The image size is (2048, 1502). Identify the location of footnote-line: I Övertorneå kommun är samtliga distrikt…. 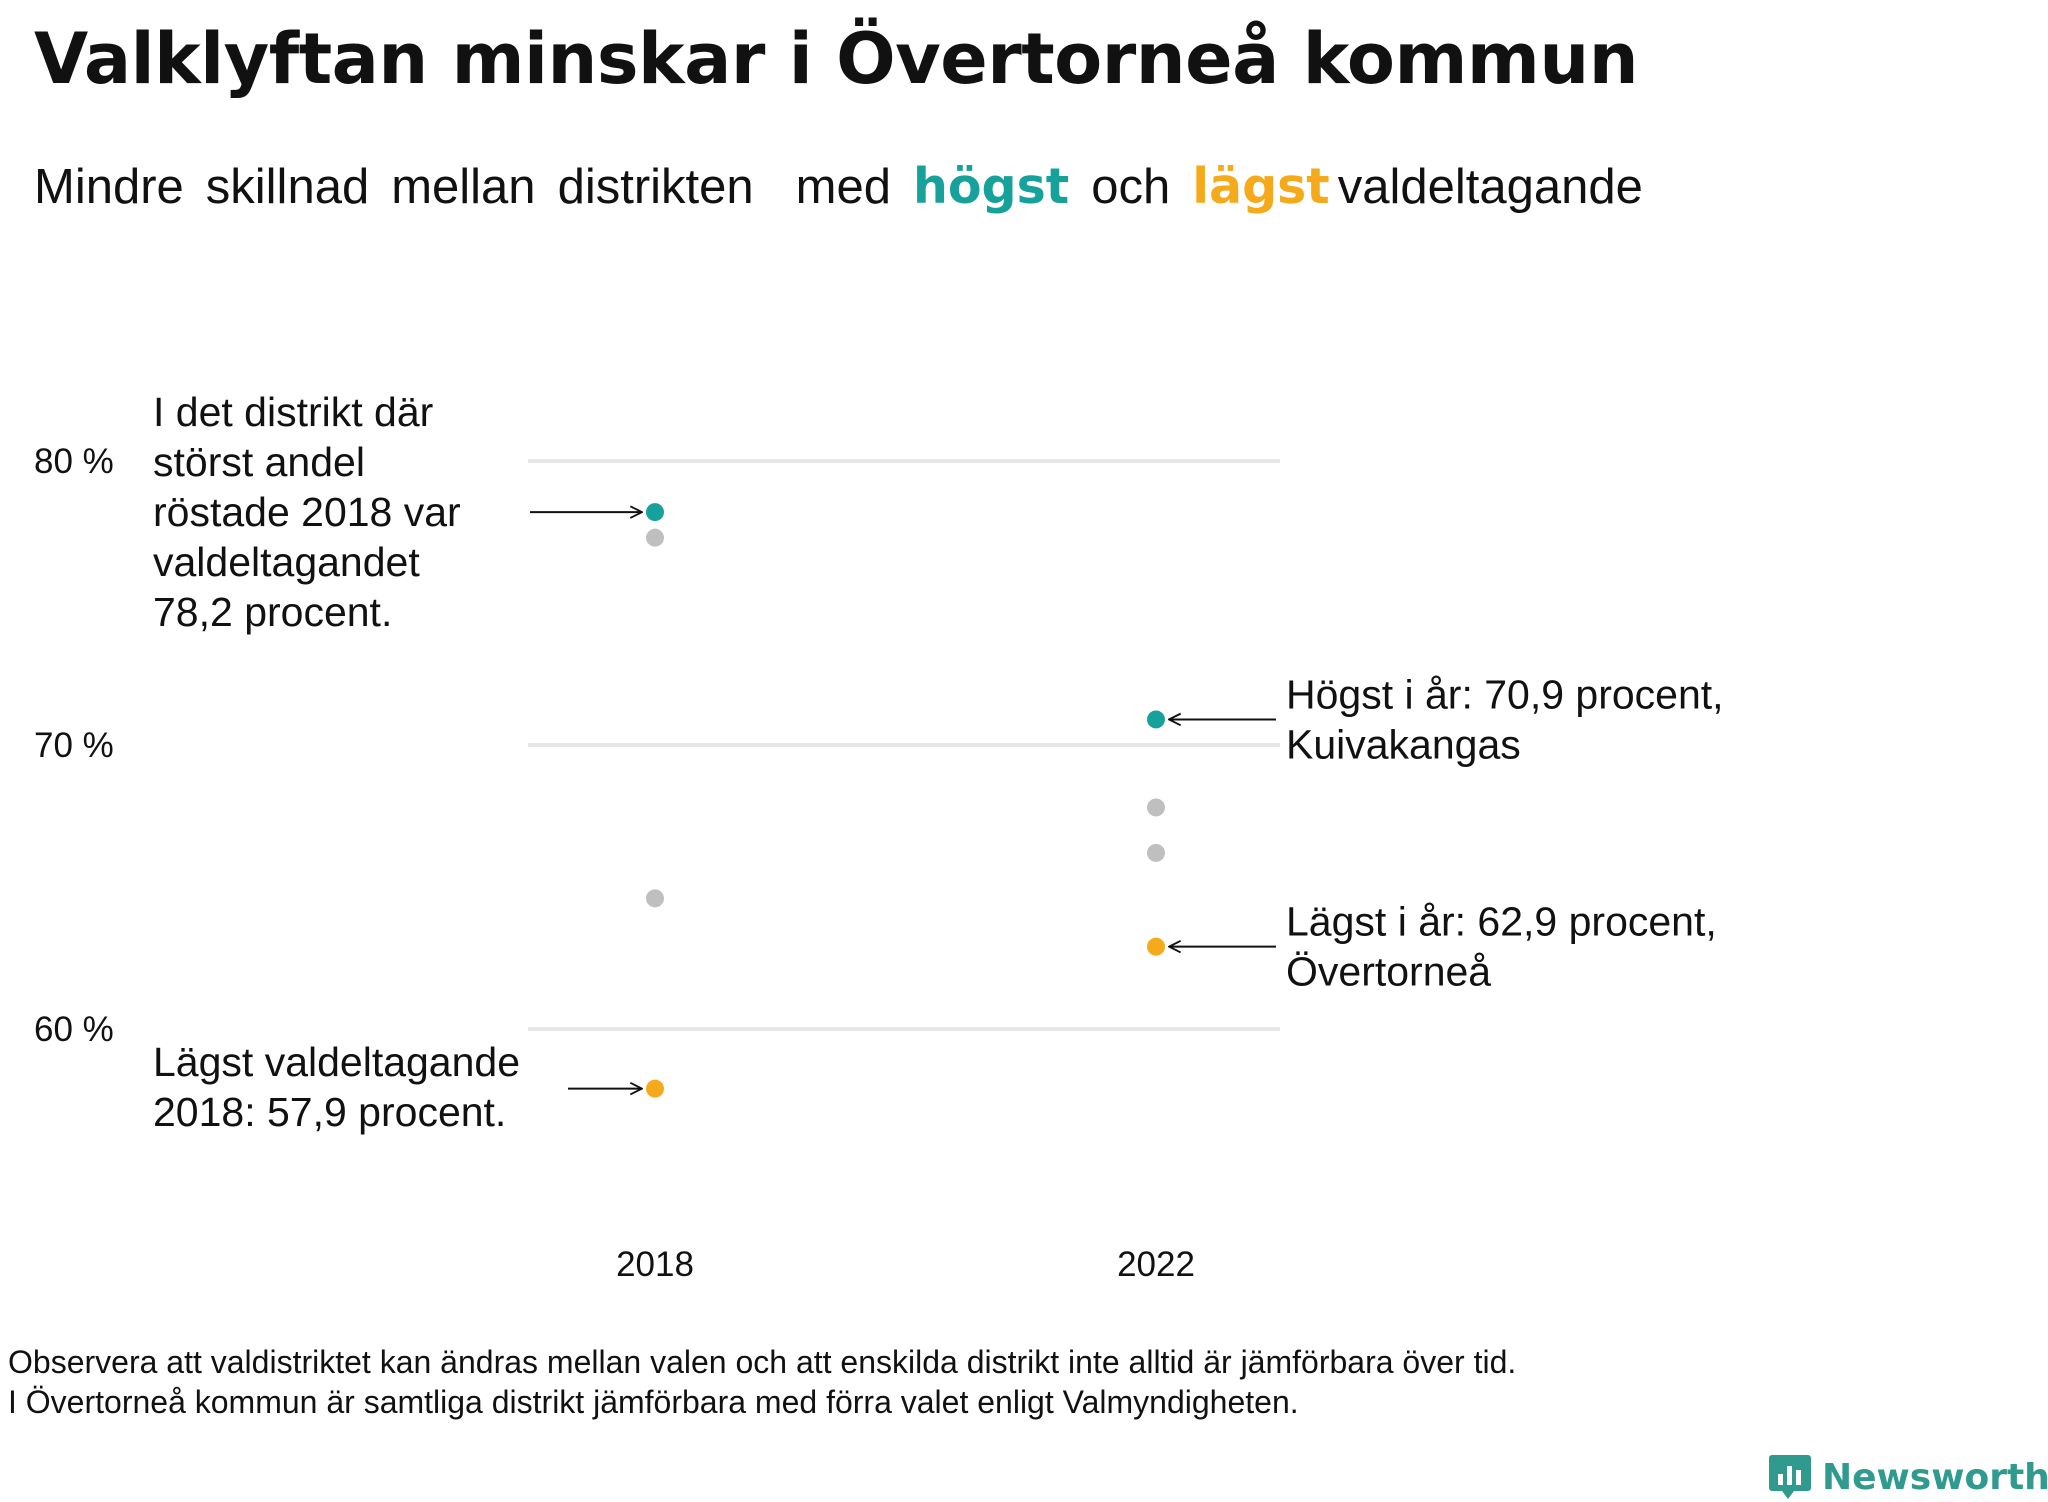
(653, 1402).